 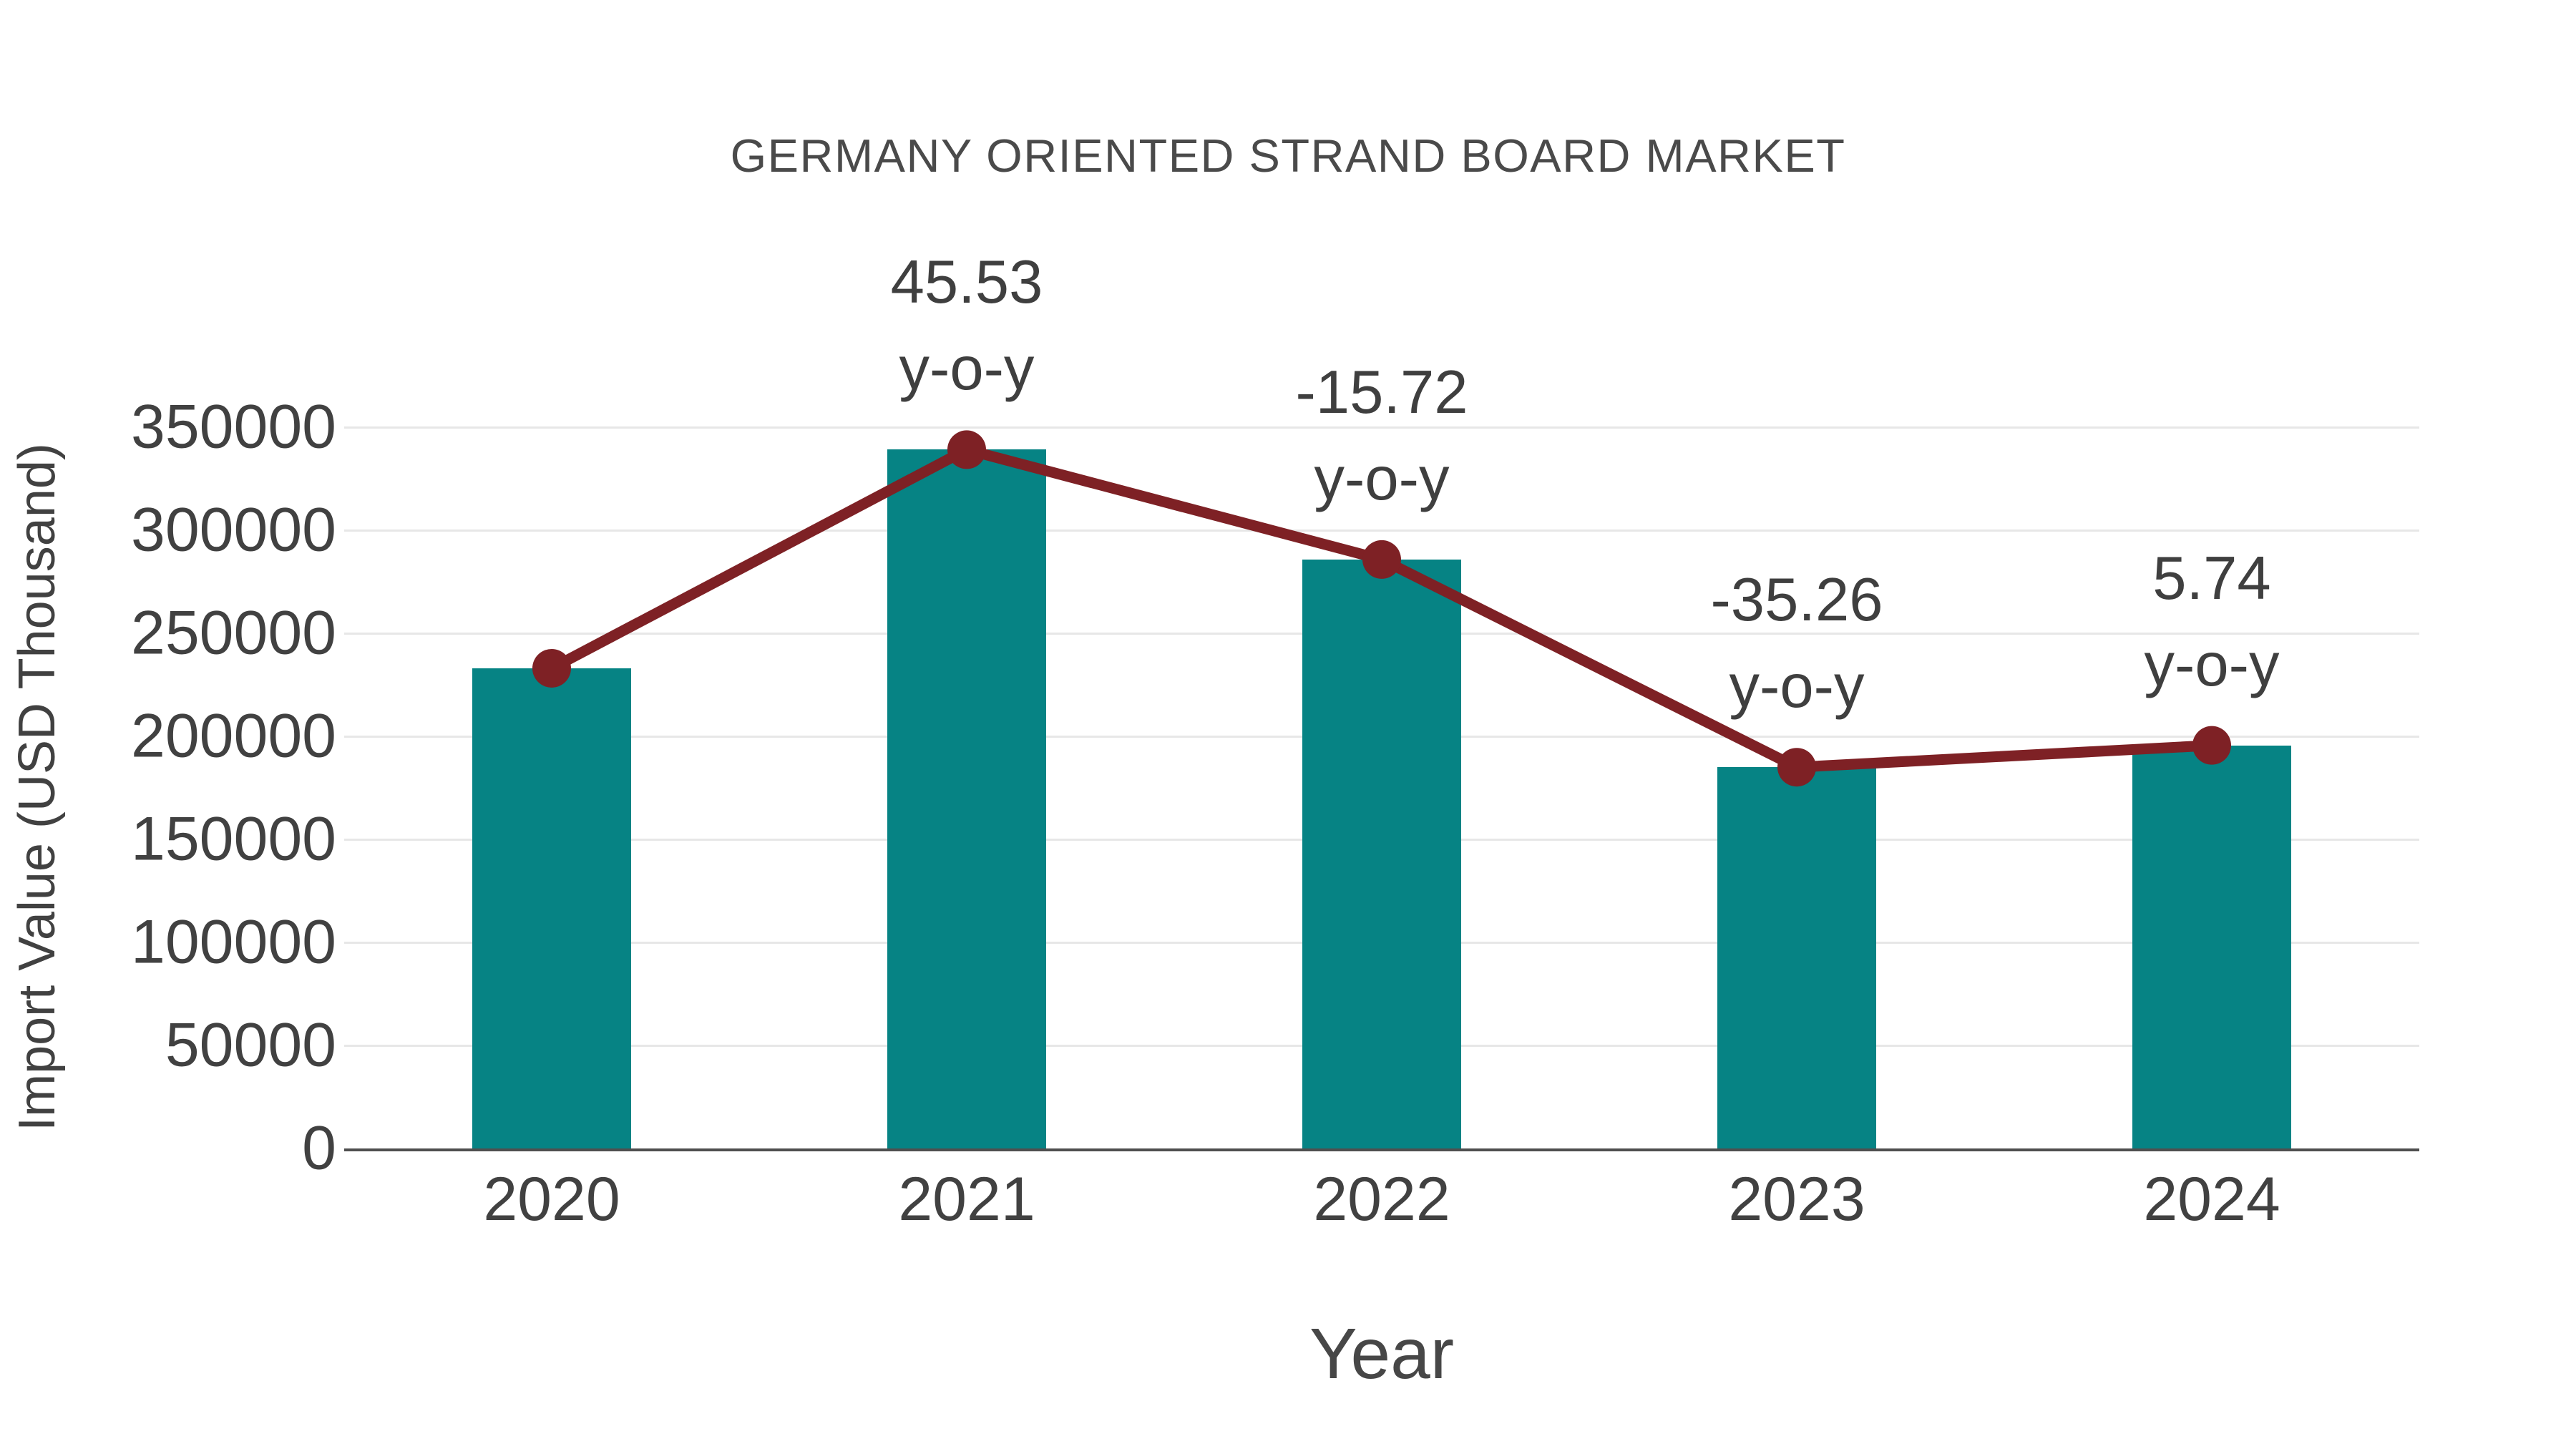 What do you see at coordinates (250, 1045) in the screenshot?
I see `y-tick-label-50000: 50000` at bounding box center [250, 1045].